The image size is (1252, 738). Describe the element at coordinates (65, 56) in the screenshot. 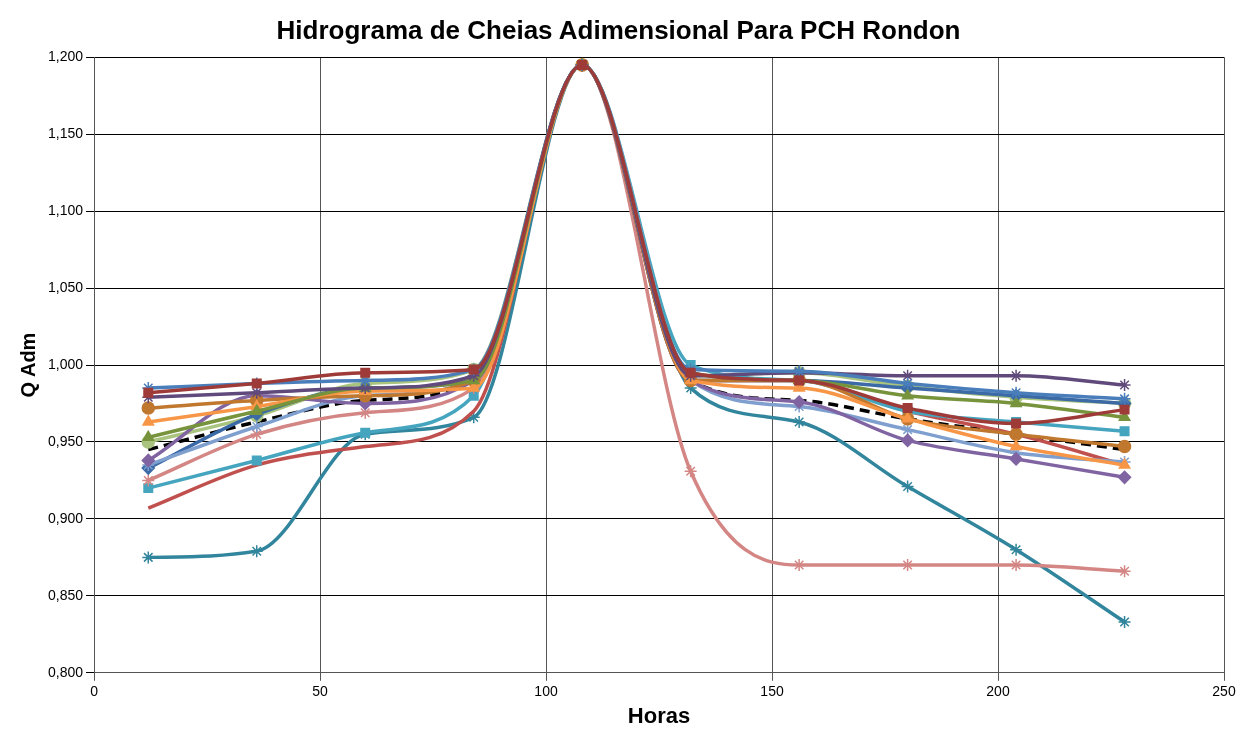

I see `y-tick-label: 1,200` at that location.